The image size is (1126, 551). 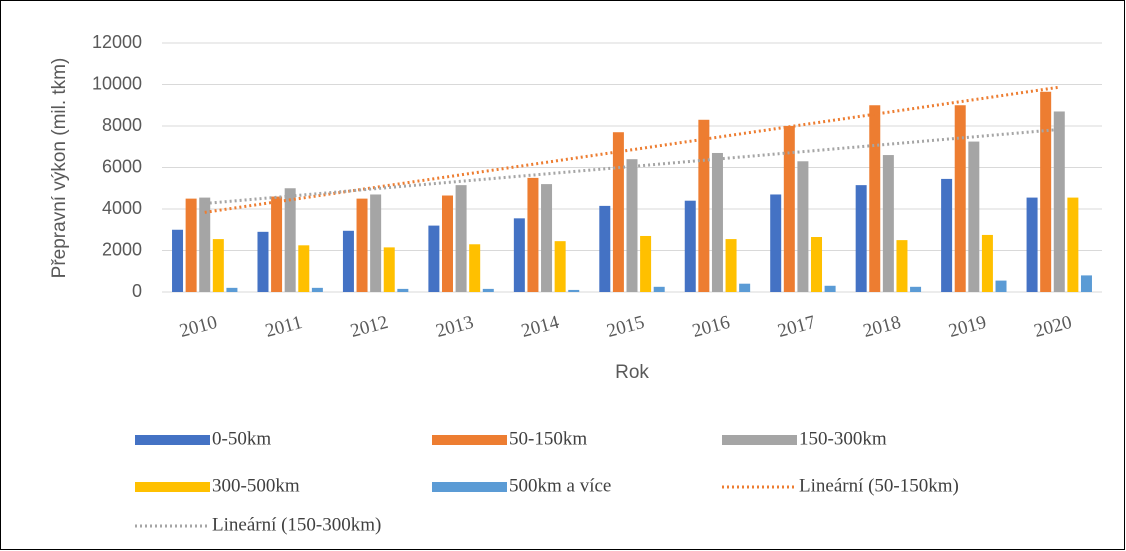 What do you see at coordinates (59, 168) in the screenshot?
I see `y-axis-label: Přepravní výkon (mil. tkm)` at bounding box center [59, 168].